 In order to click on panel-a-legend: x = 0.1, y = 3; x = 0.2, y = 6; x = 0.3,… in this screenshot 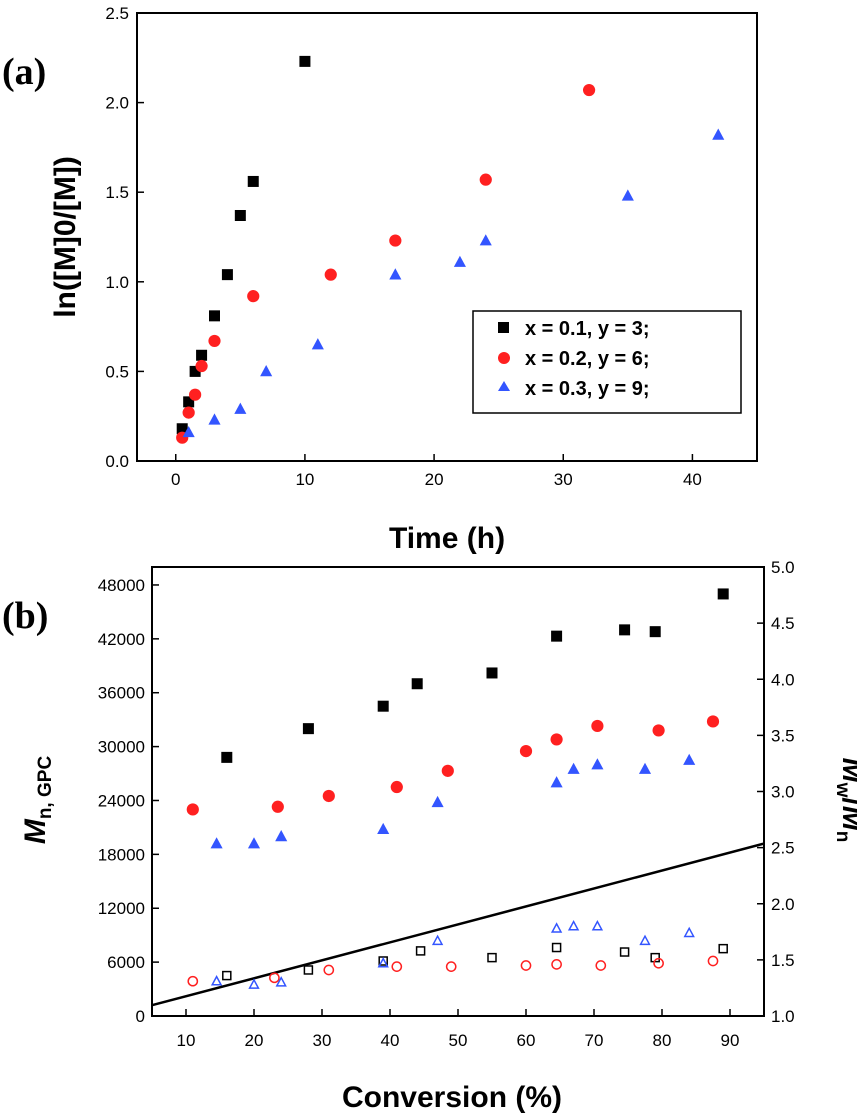, I will do `click(607, 362)`.